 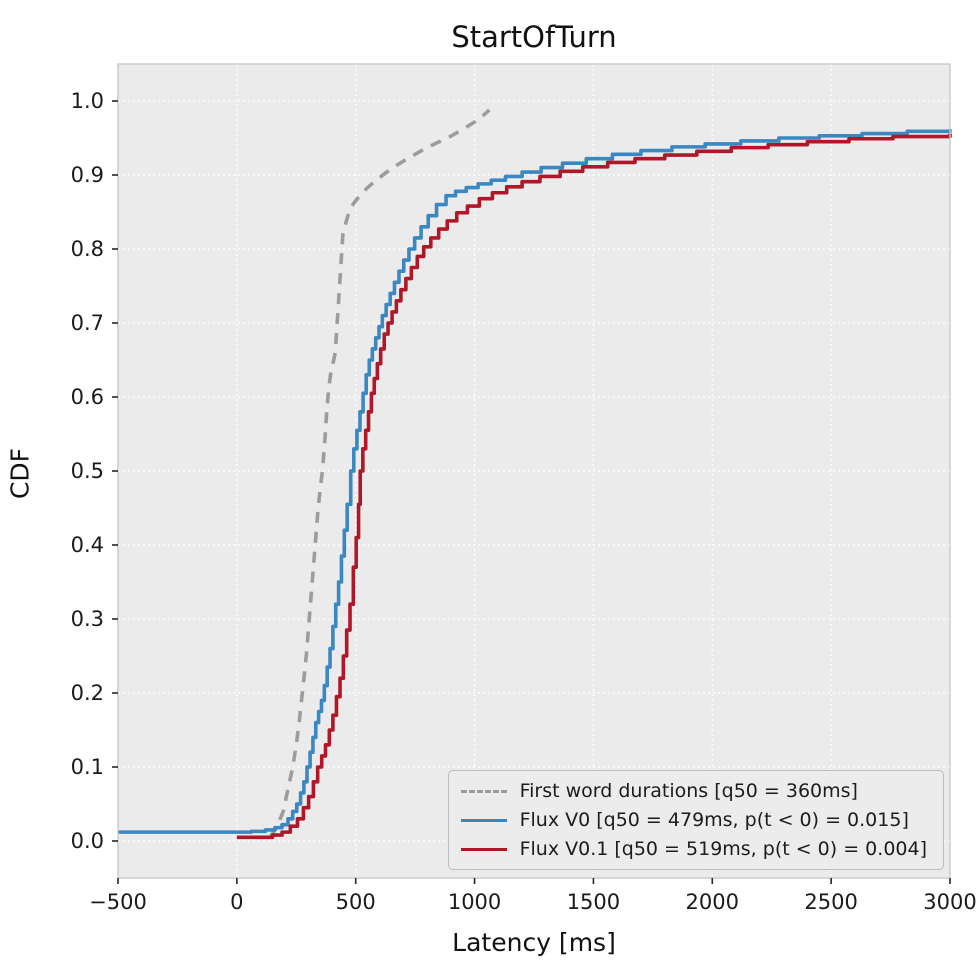 I want to click on x-tick-label: 1000, so click(x=474, y=902).